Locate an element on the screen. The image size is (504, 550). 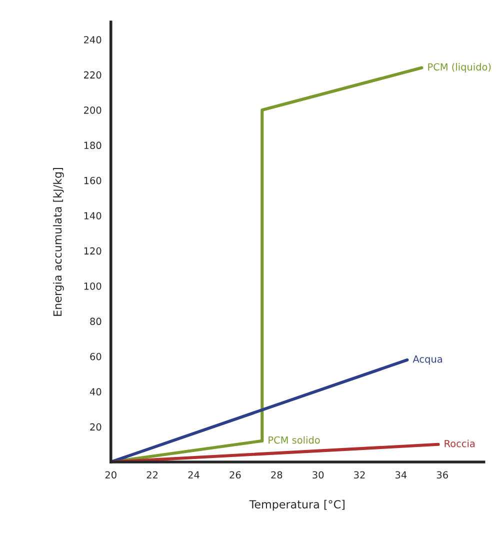
series-label: PCM (liquido) is located at coordinates (459, 67).